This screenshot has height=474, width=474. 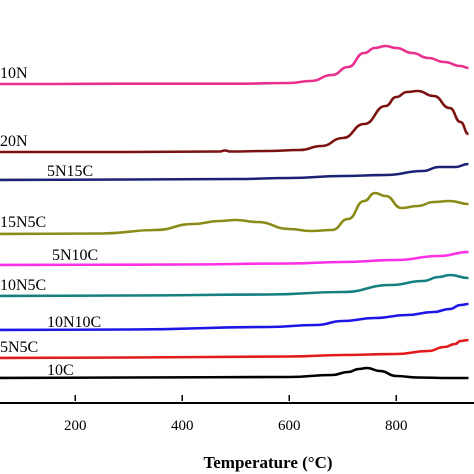 I want to click on series-line-5n10c, so click(x=234, y=258).